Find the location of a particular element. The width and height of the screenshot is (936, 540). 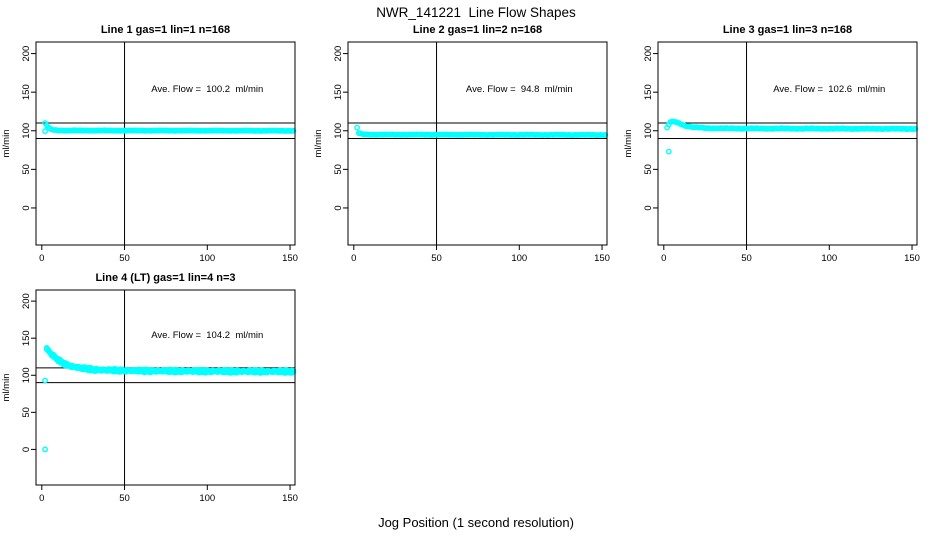

panel-title: Line 1 gas=1 lin=1 n=168 is located at coordinates (165, 30).